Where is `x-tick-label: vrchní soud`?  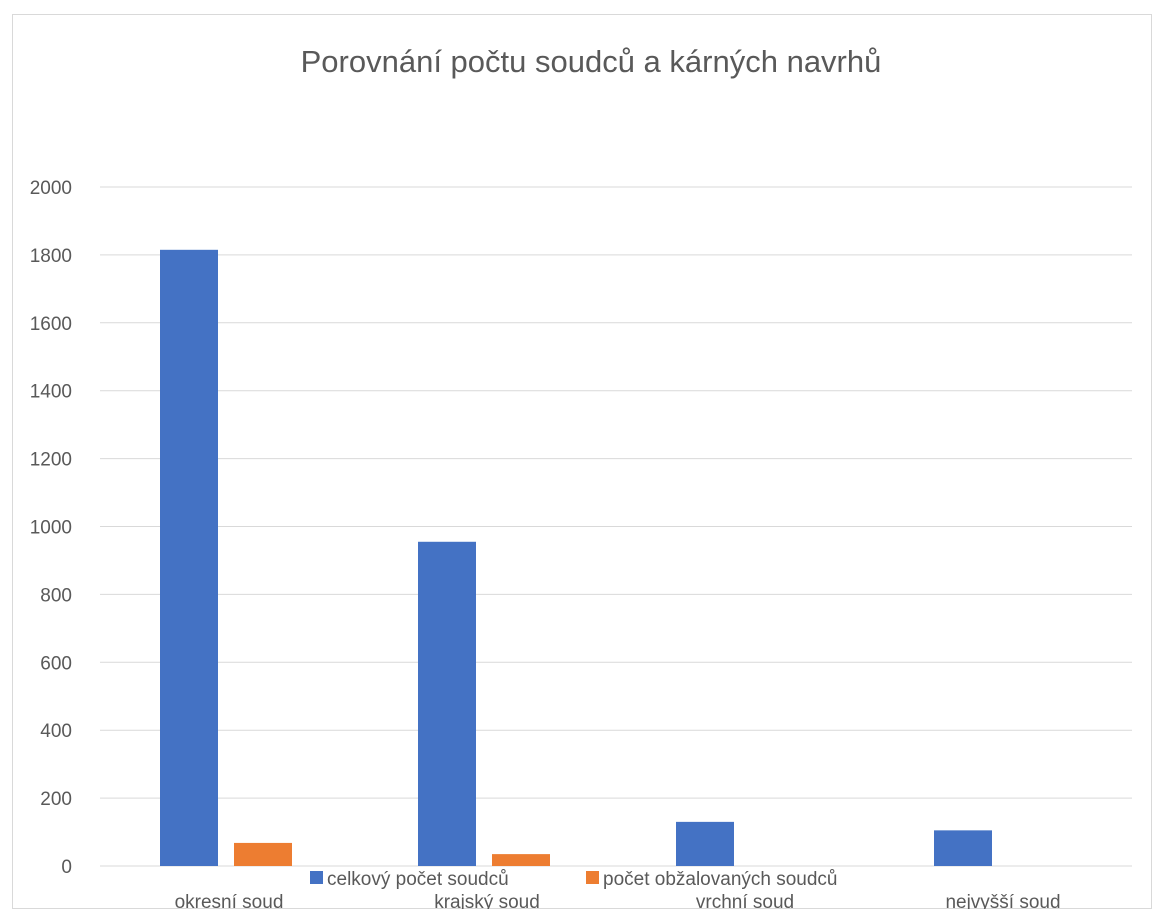
x-tick-label: vrchní soud is located at coordinates (745, 900).